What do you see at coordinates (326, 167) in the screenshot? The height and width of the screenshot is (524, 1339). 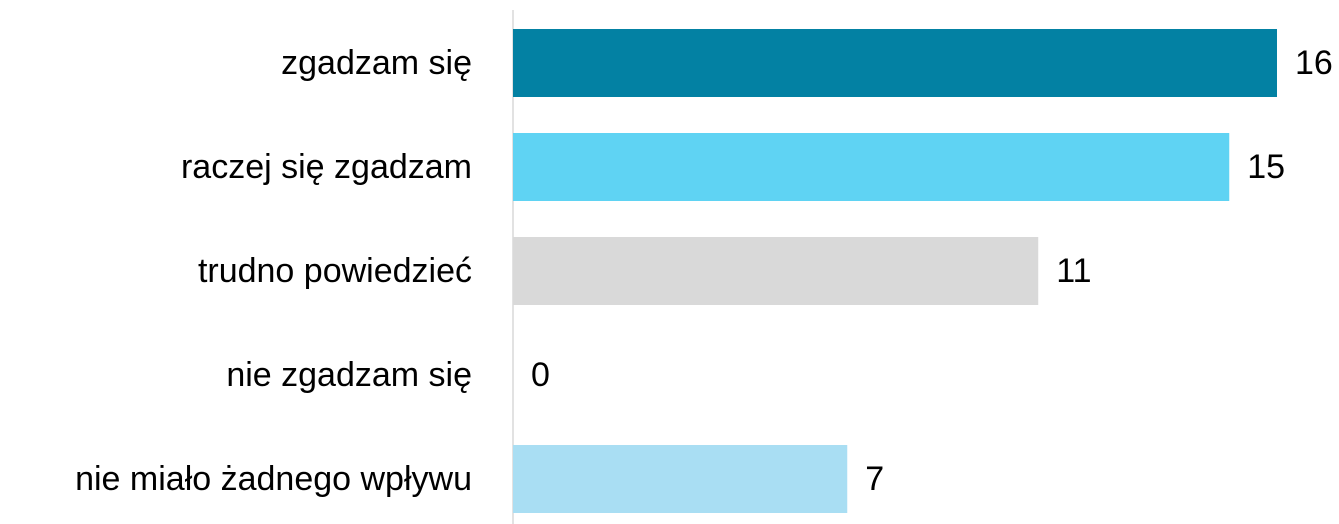 I see `category-label: raczej się zgadzam` at bounding box center [326, 167].